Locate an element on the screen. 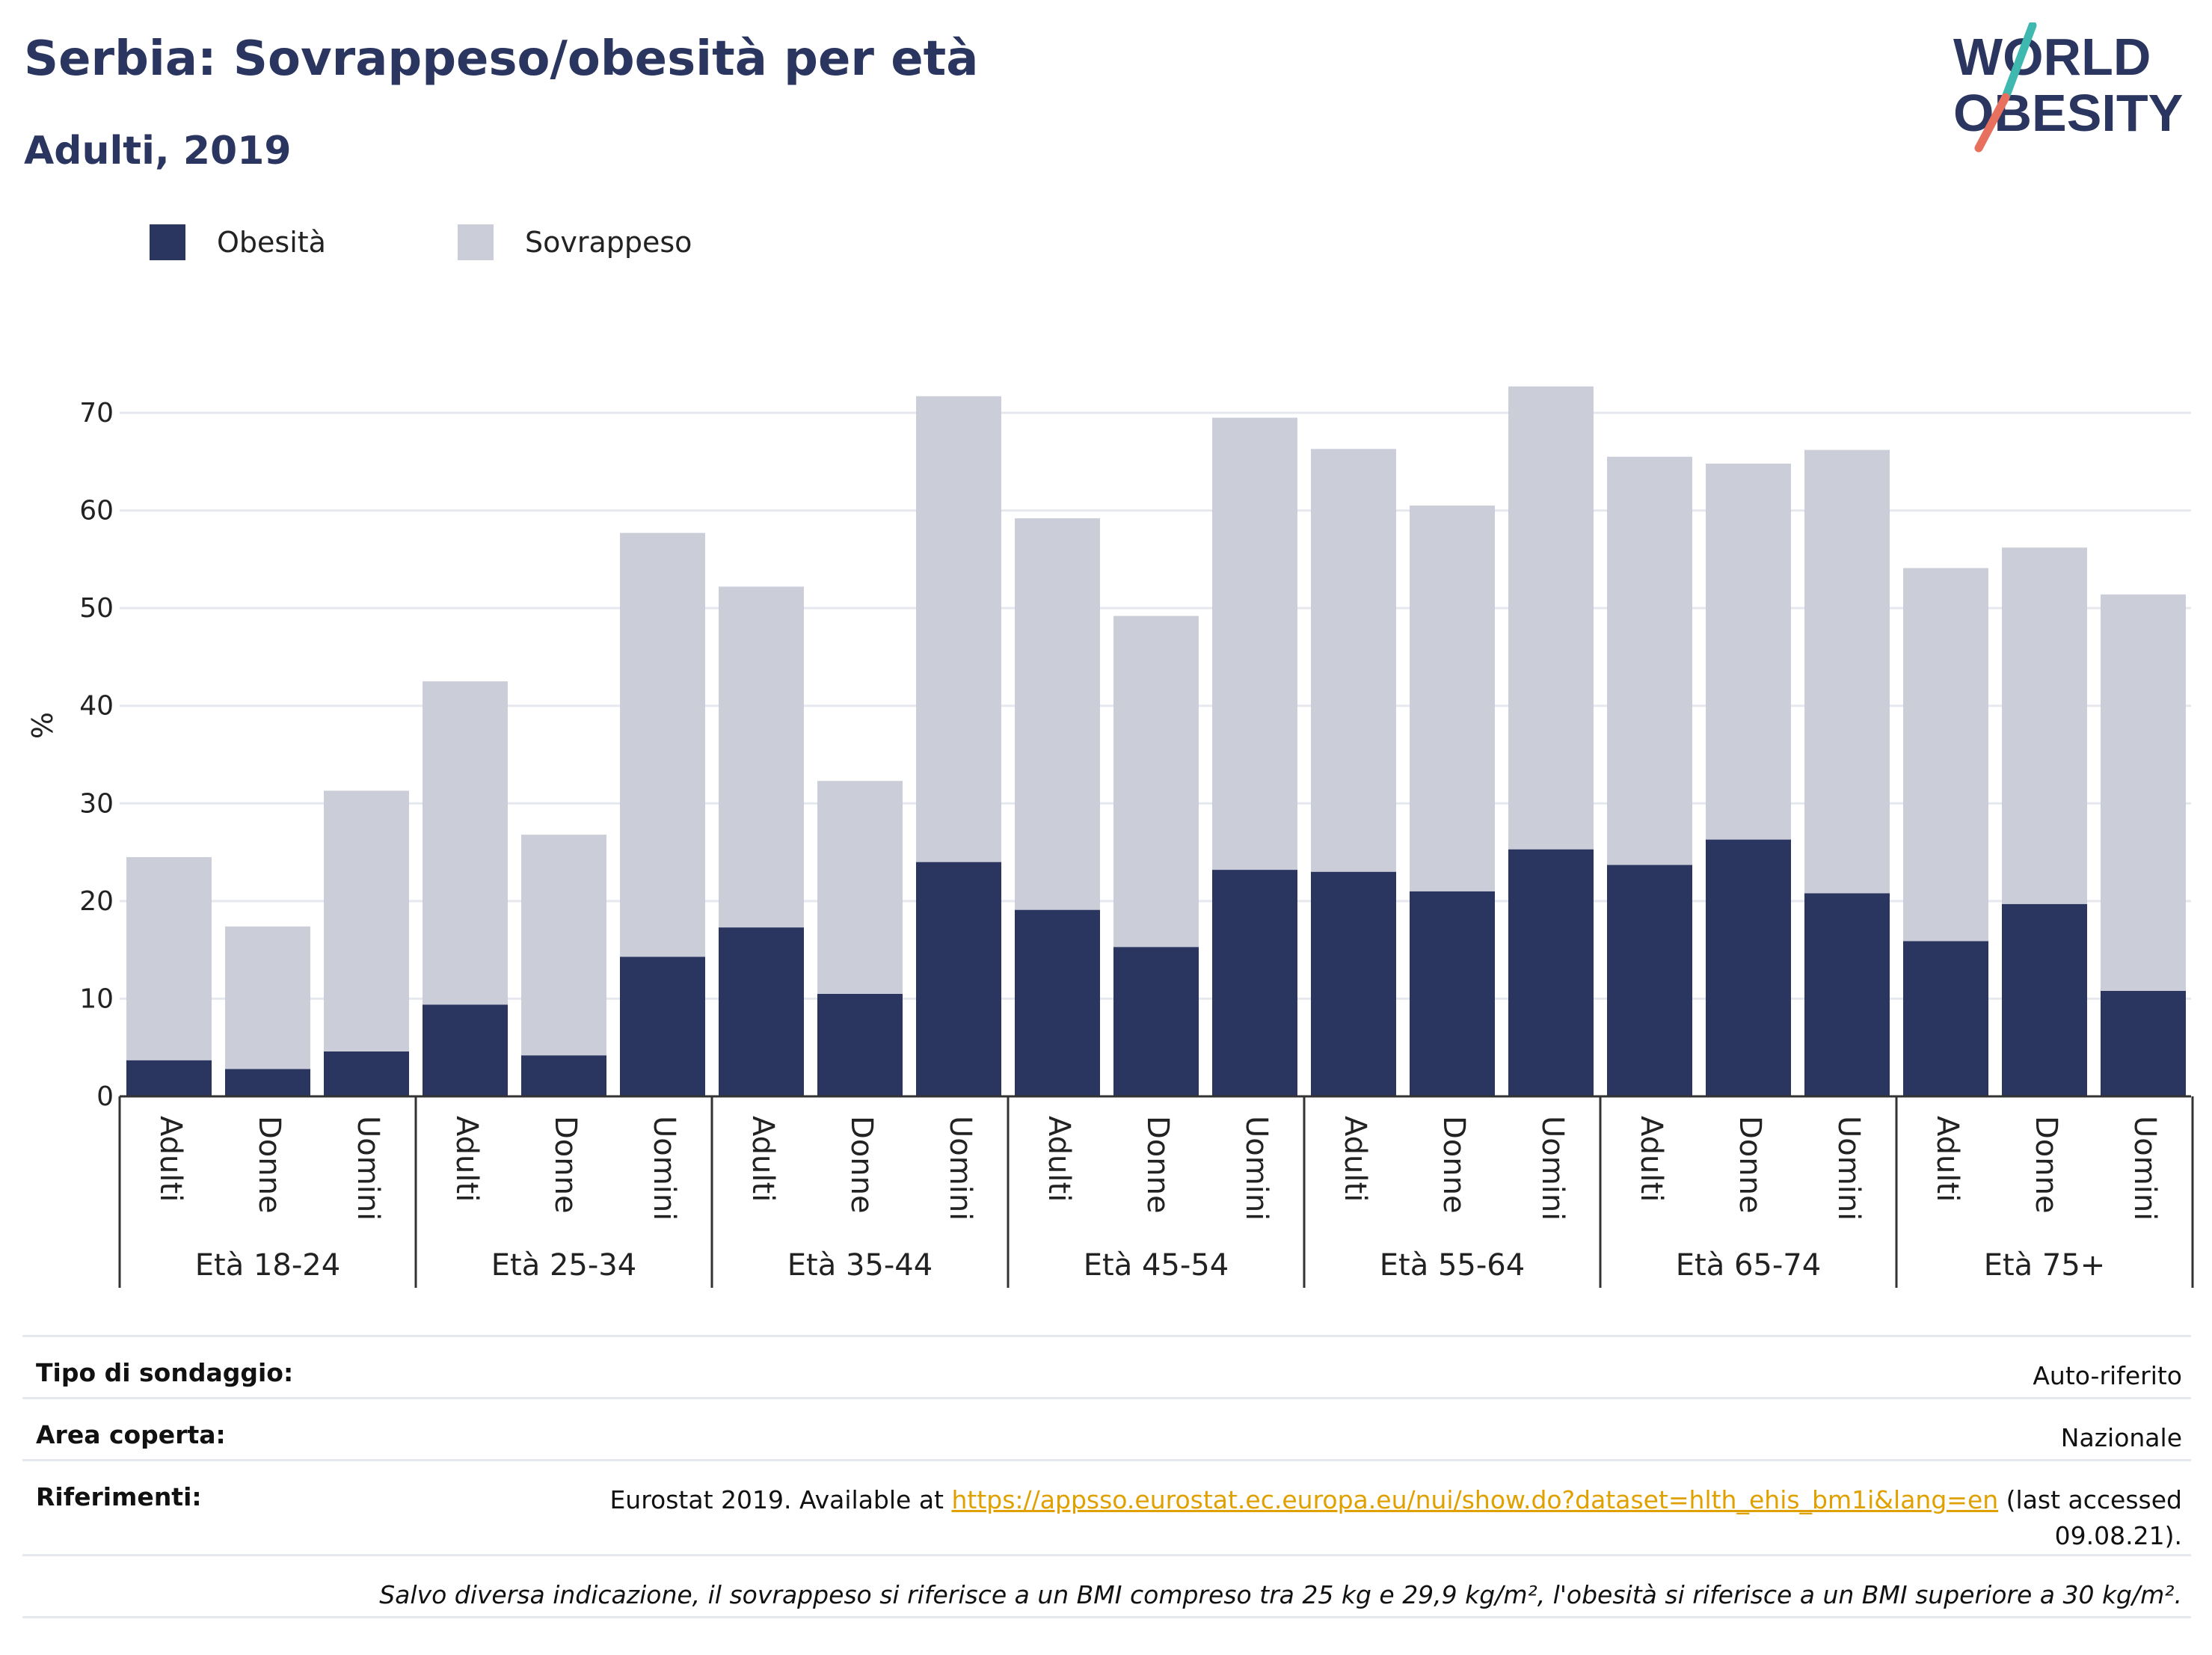  y-axis-label: % is located at coordinates (42, 725).